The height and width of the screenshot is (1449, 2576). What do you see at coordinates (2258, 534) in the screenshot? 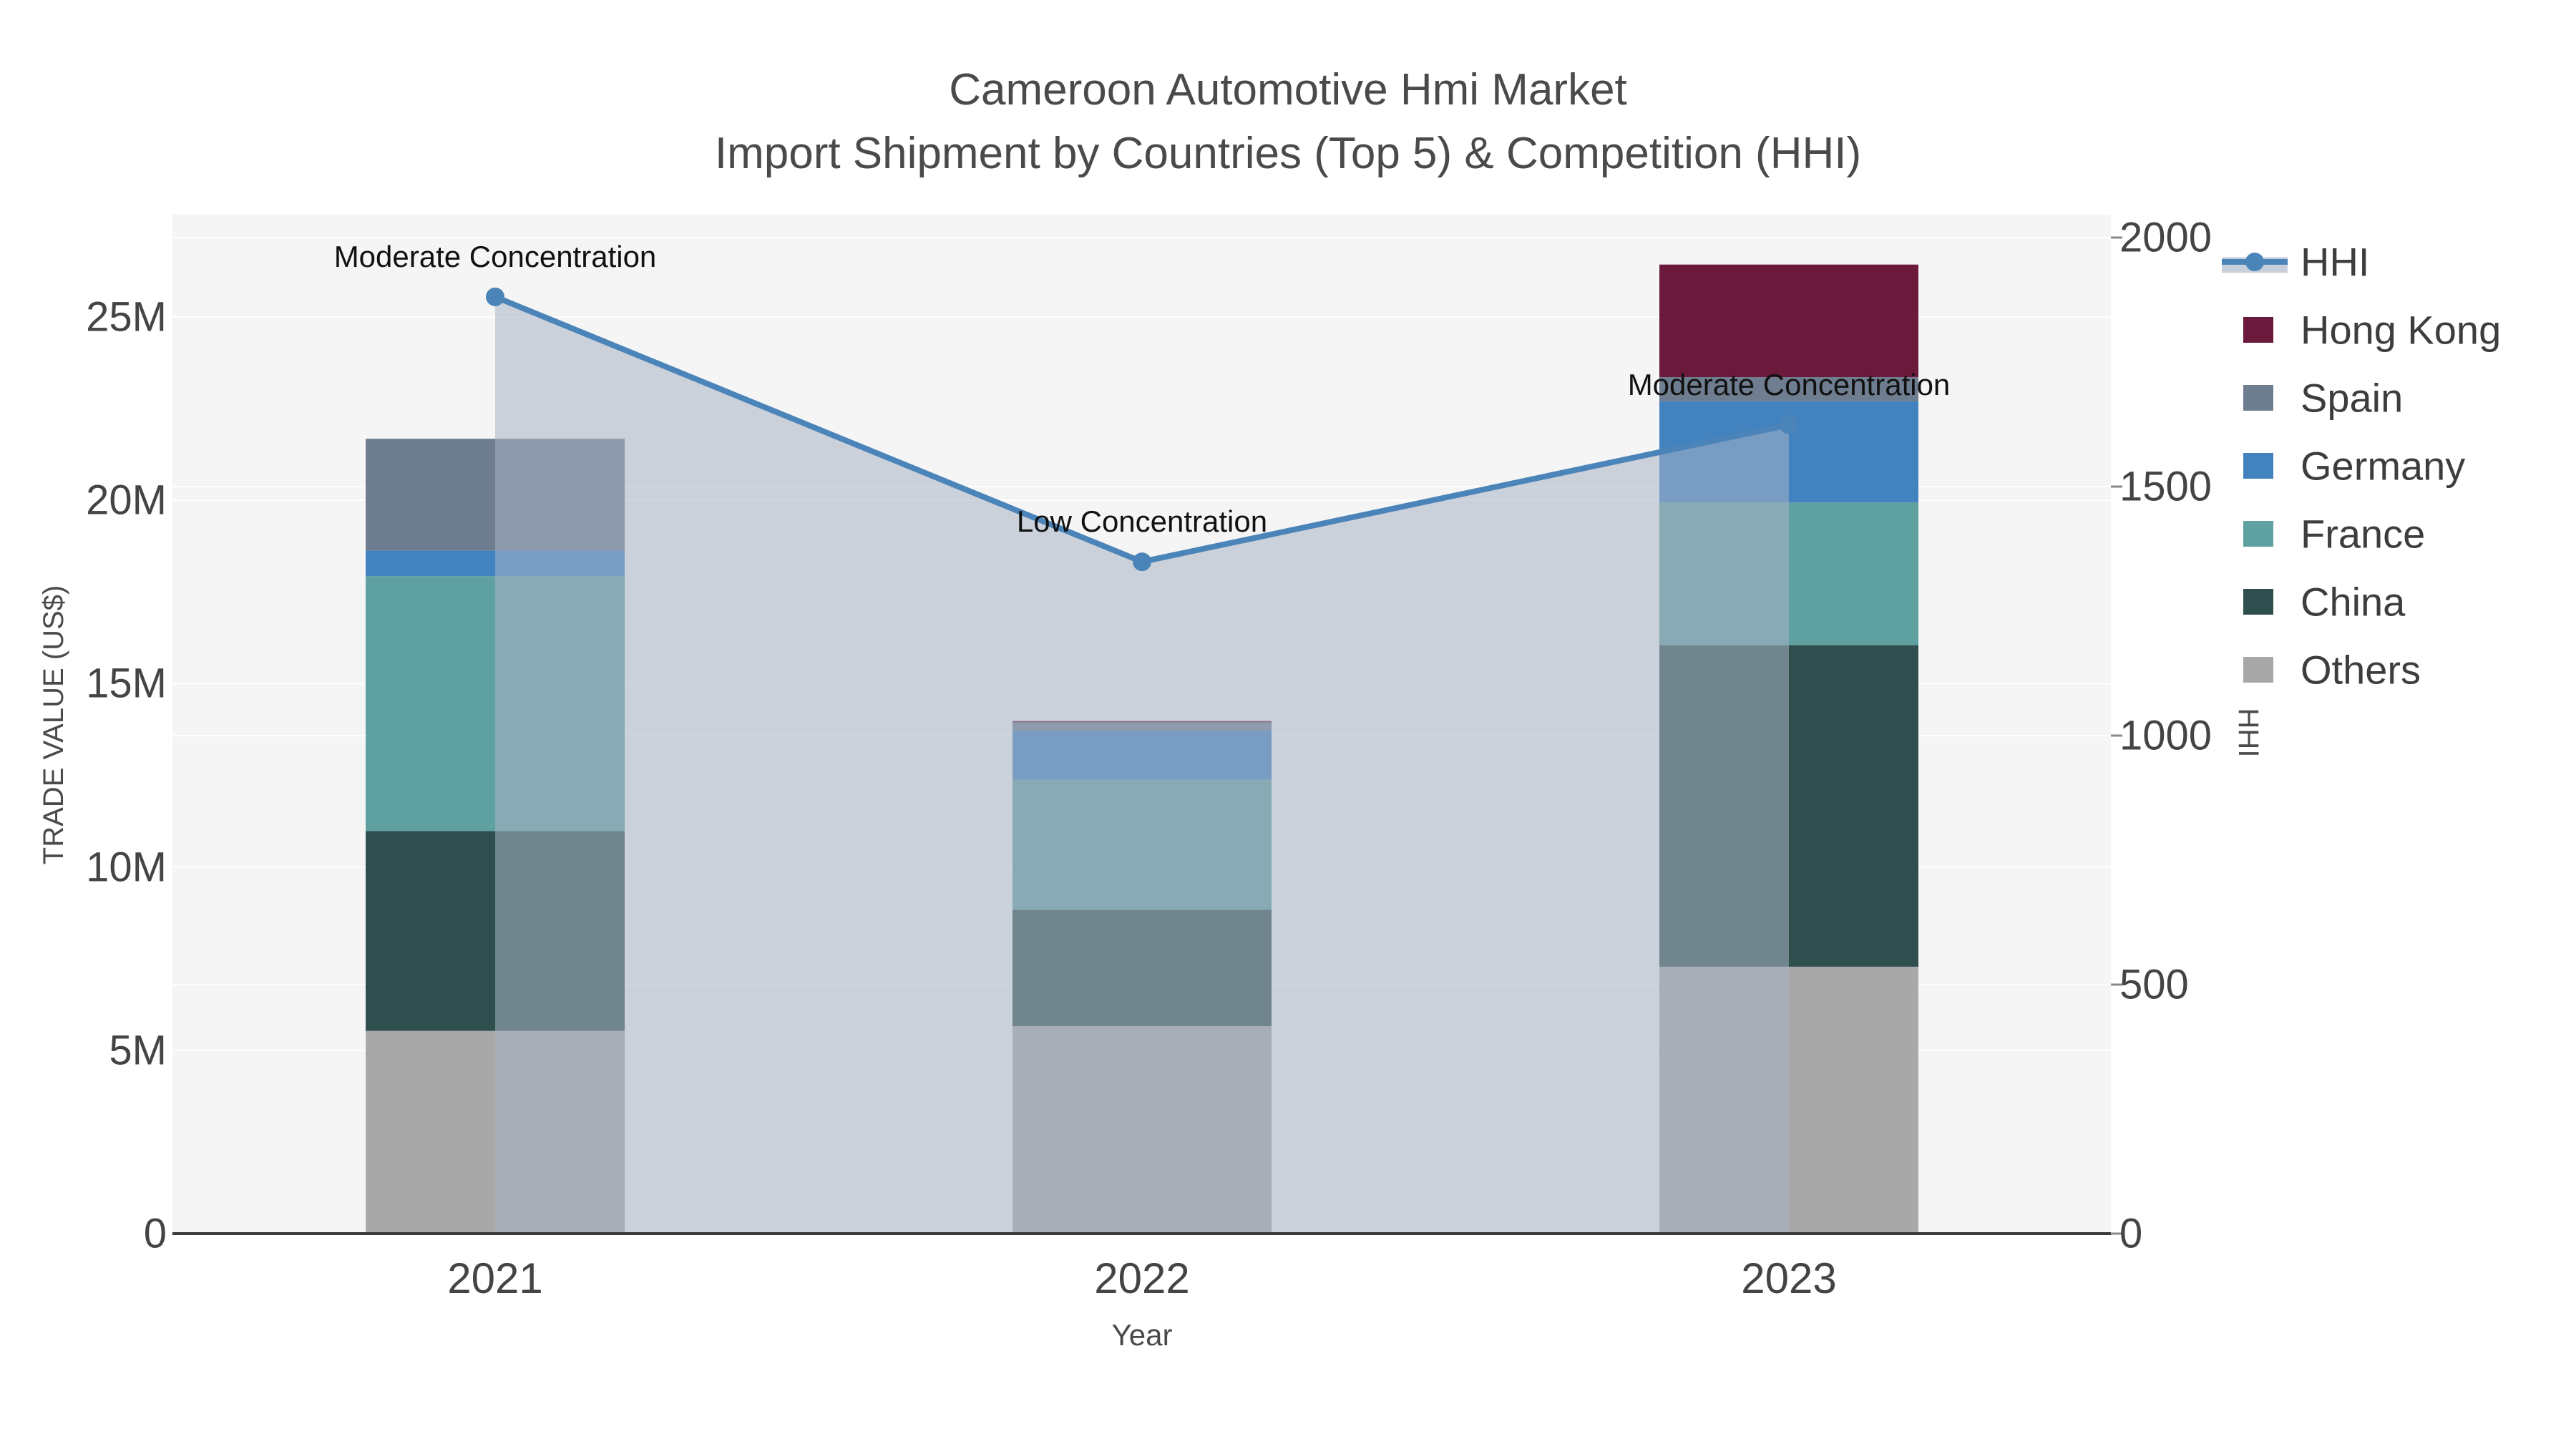
I see `legend-swatch-france` at bounding box center [2258, 534].